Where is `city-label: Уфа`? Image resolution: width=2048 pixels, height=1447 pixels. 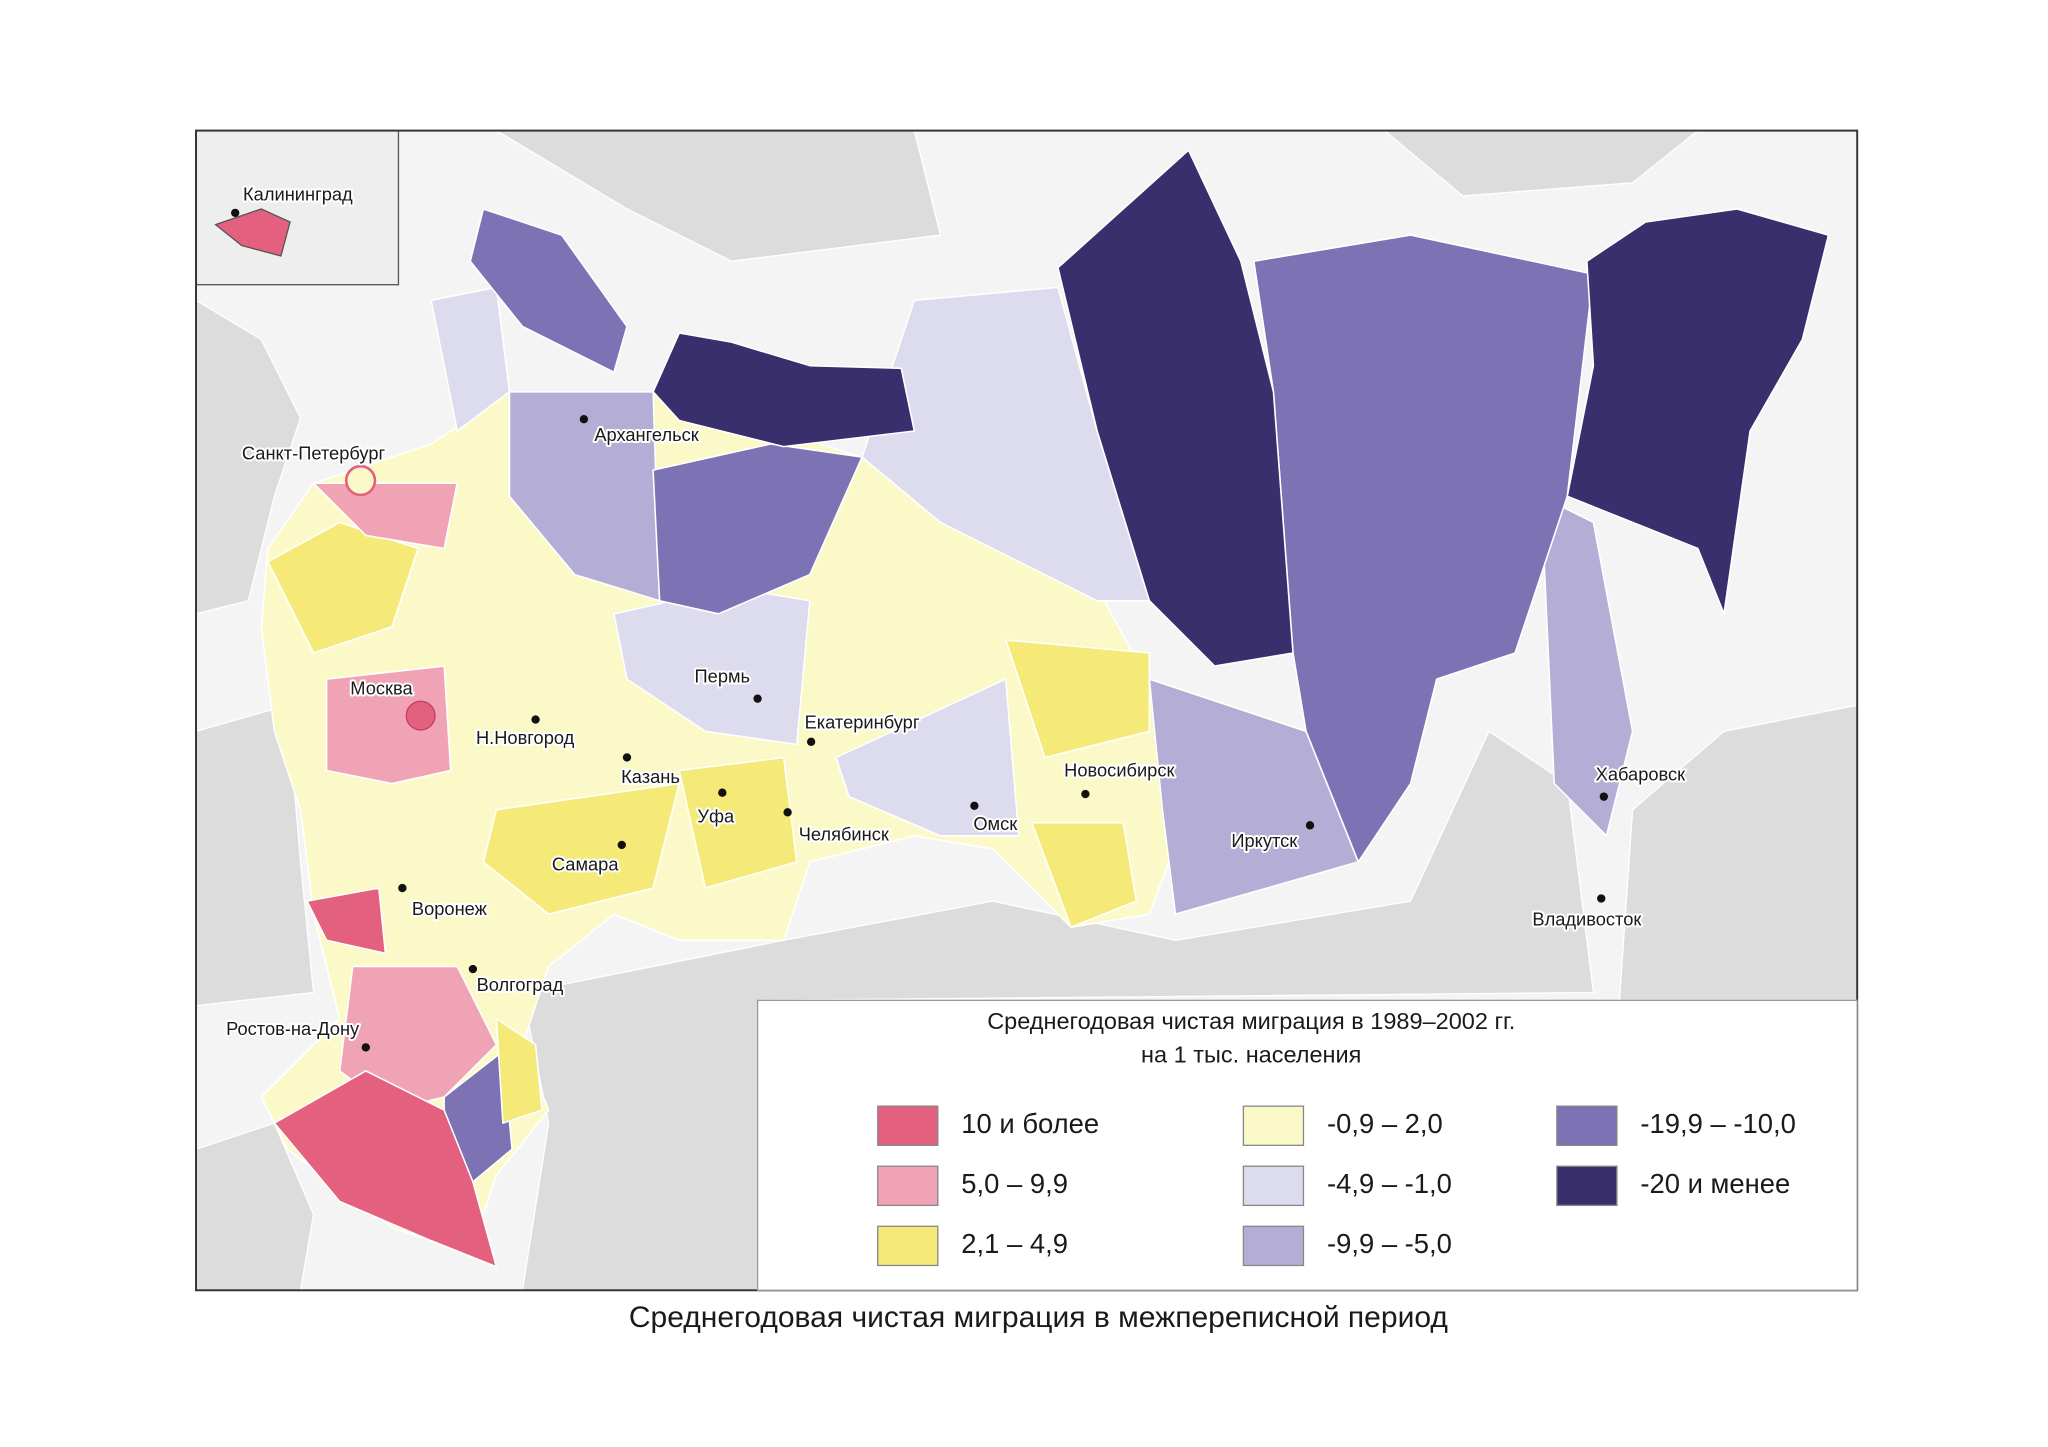
city-label: Уфа is located at coordinates (716, 815).